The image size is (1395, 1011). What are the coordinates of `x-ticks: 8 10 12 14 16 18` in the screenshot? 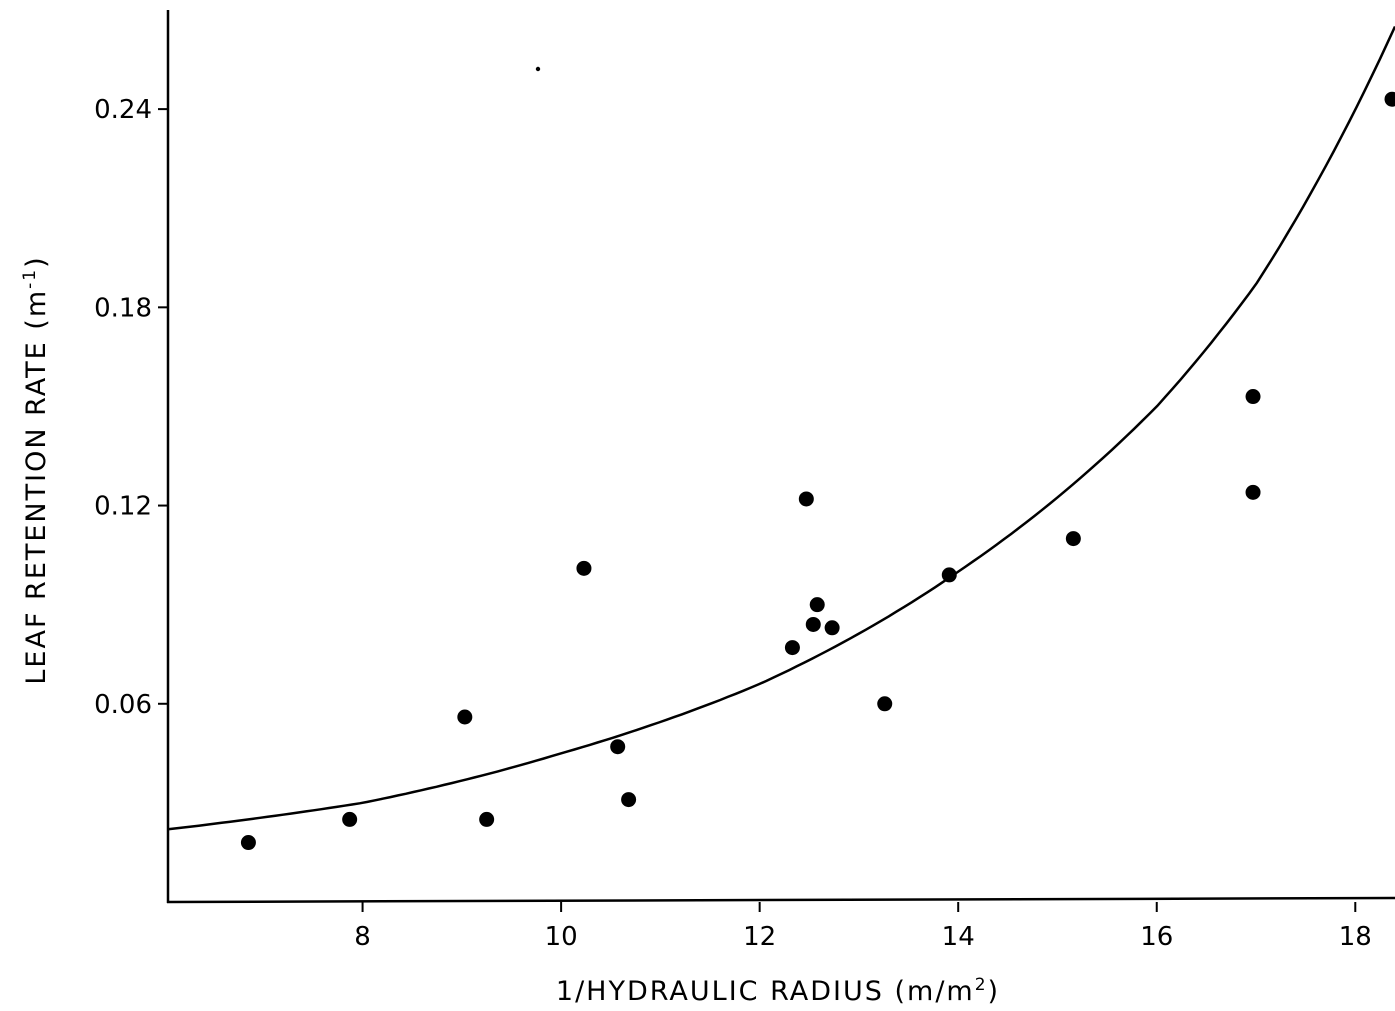 It's located at (863, 927).